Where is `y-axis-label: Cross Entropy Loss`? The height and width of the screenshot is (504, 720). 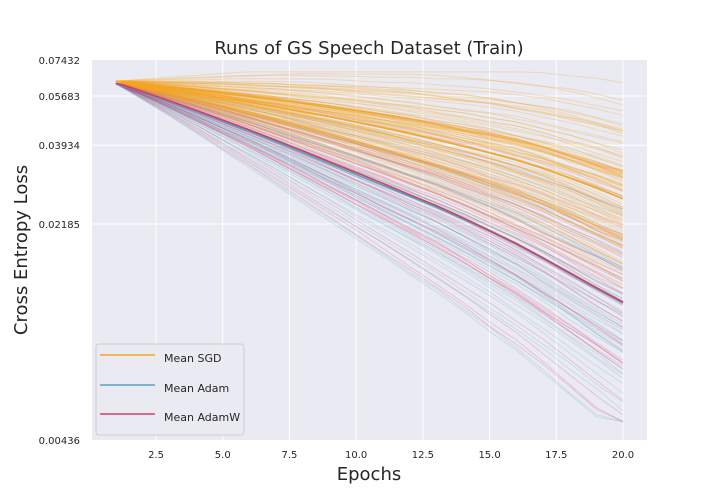 y-axis-label: Cross Entropy Loss is located at coordinates (21, 250).